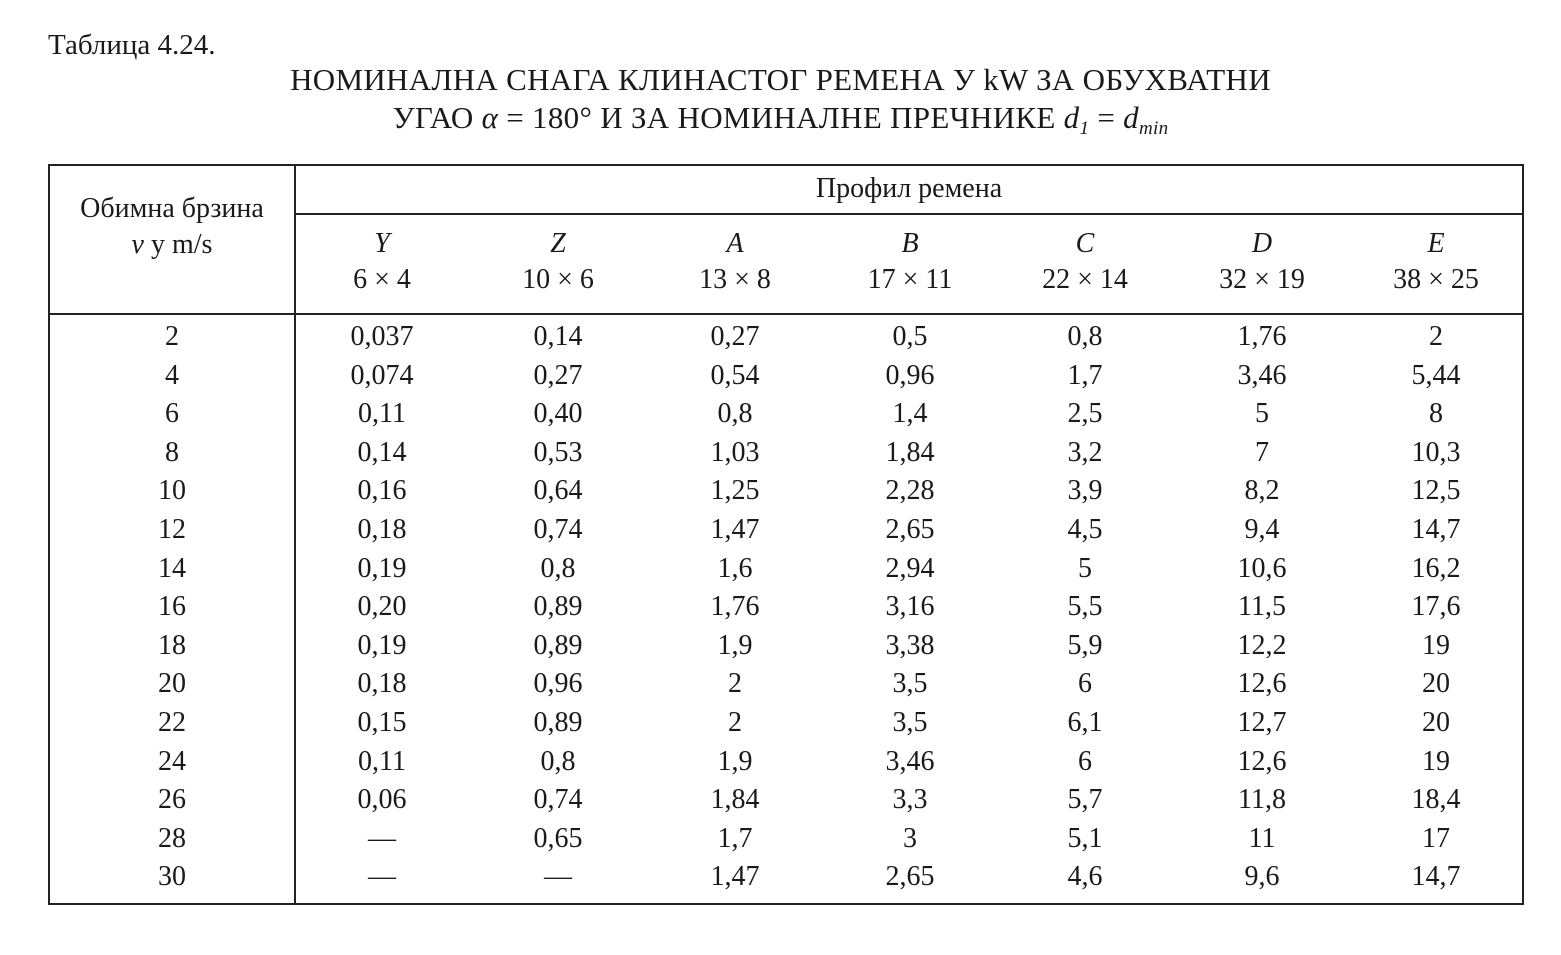 The image size is (1561, 955). What do you see at coordinates (1262, 645) in the screenshot?
I see `table-cell: 12,2` at bounding box center [1262, 645].